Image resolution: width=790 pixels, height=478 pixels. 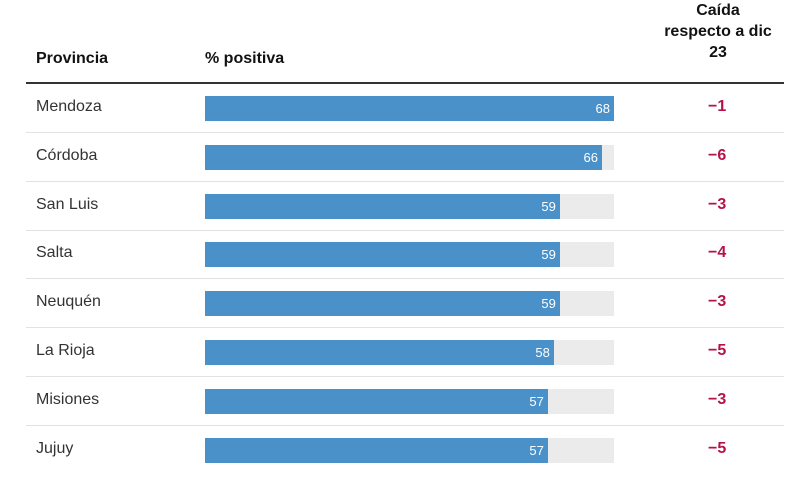 I want to click on bar-value-label: 66, so click(x=590, y=157).